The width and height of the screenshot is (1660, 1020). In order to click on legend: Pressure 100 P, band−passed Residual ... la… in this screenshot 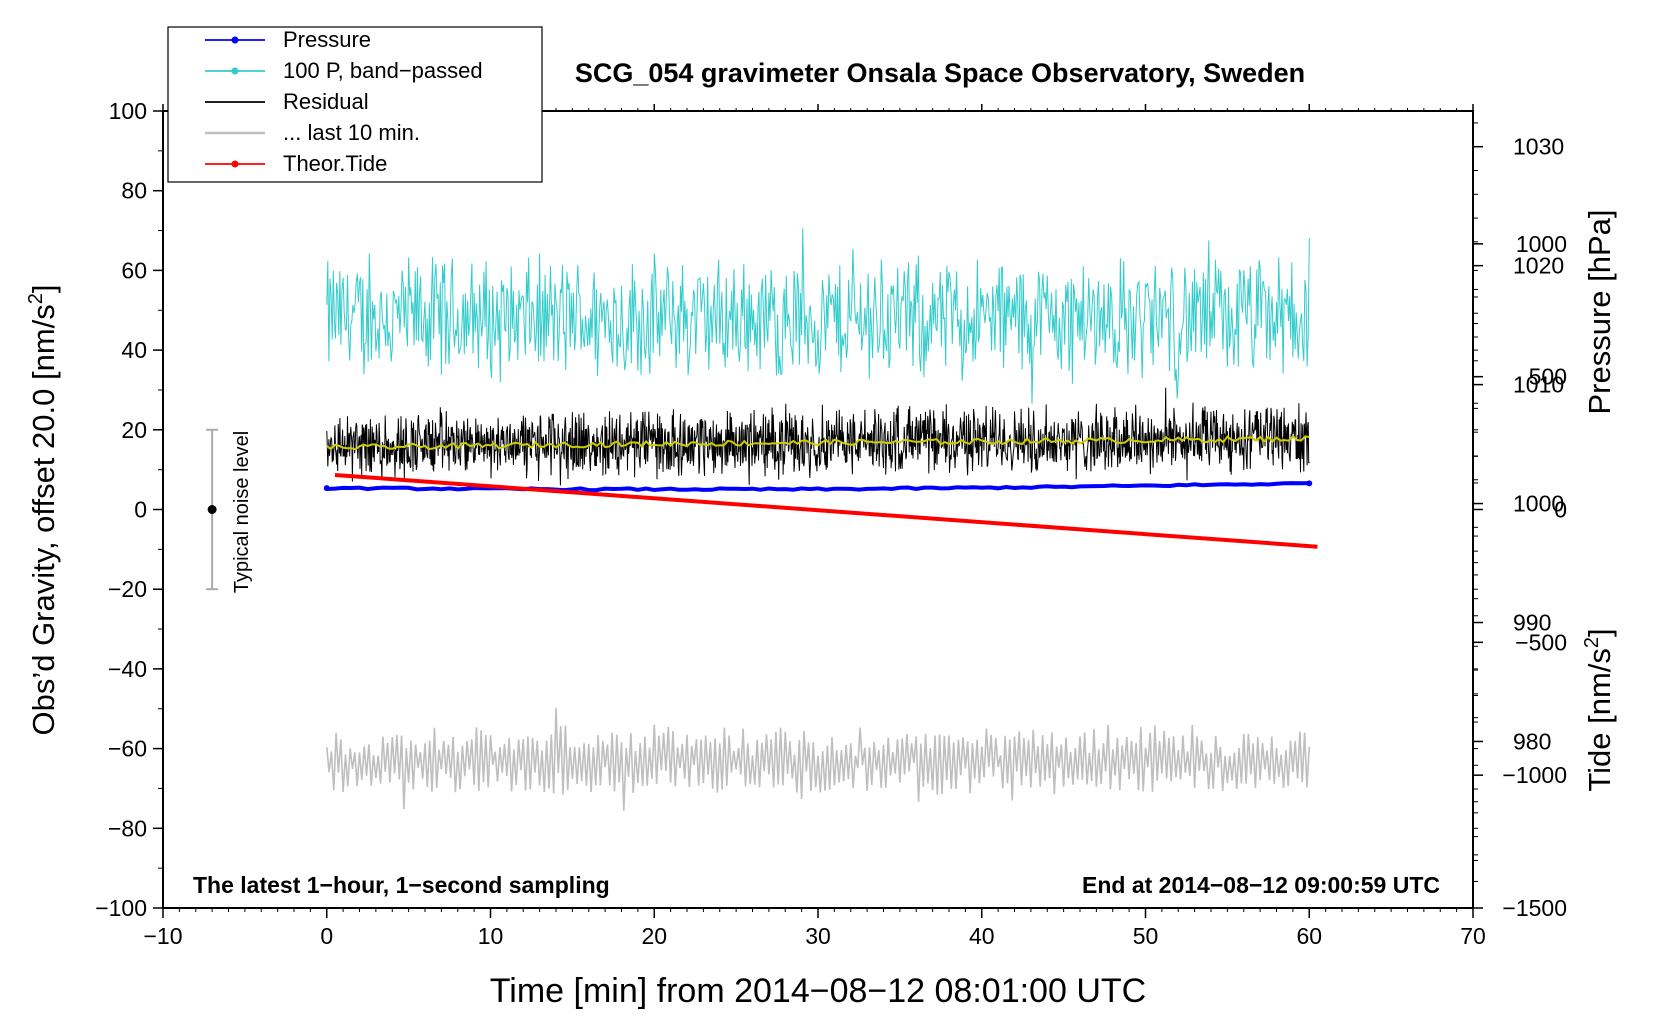, I will do `click(355, 104)`.